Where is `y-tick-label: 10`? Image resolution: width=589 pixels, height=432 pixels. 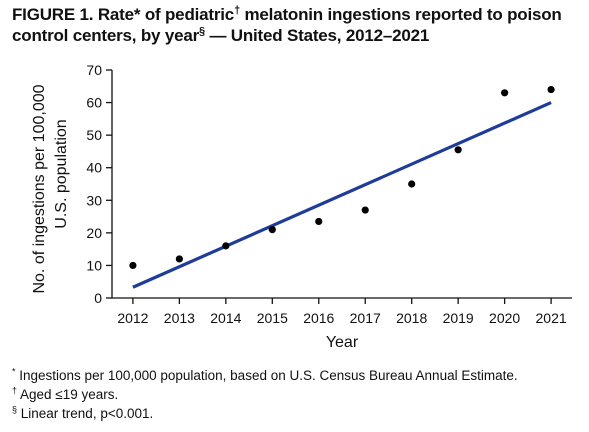
y-tick-label: 10 is located at coordinates (94, 265).